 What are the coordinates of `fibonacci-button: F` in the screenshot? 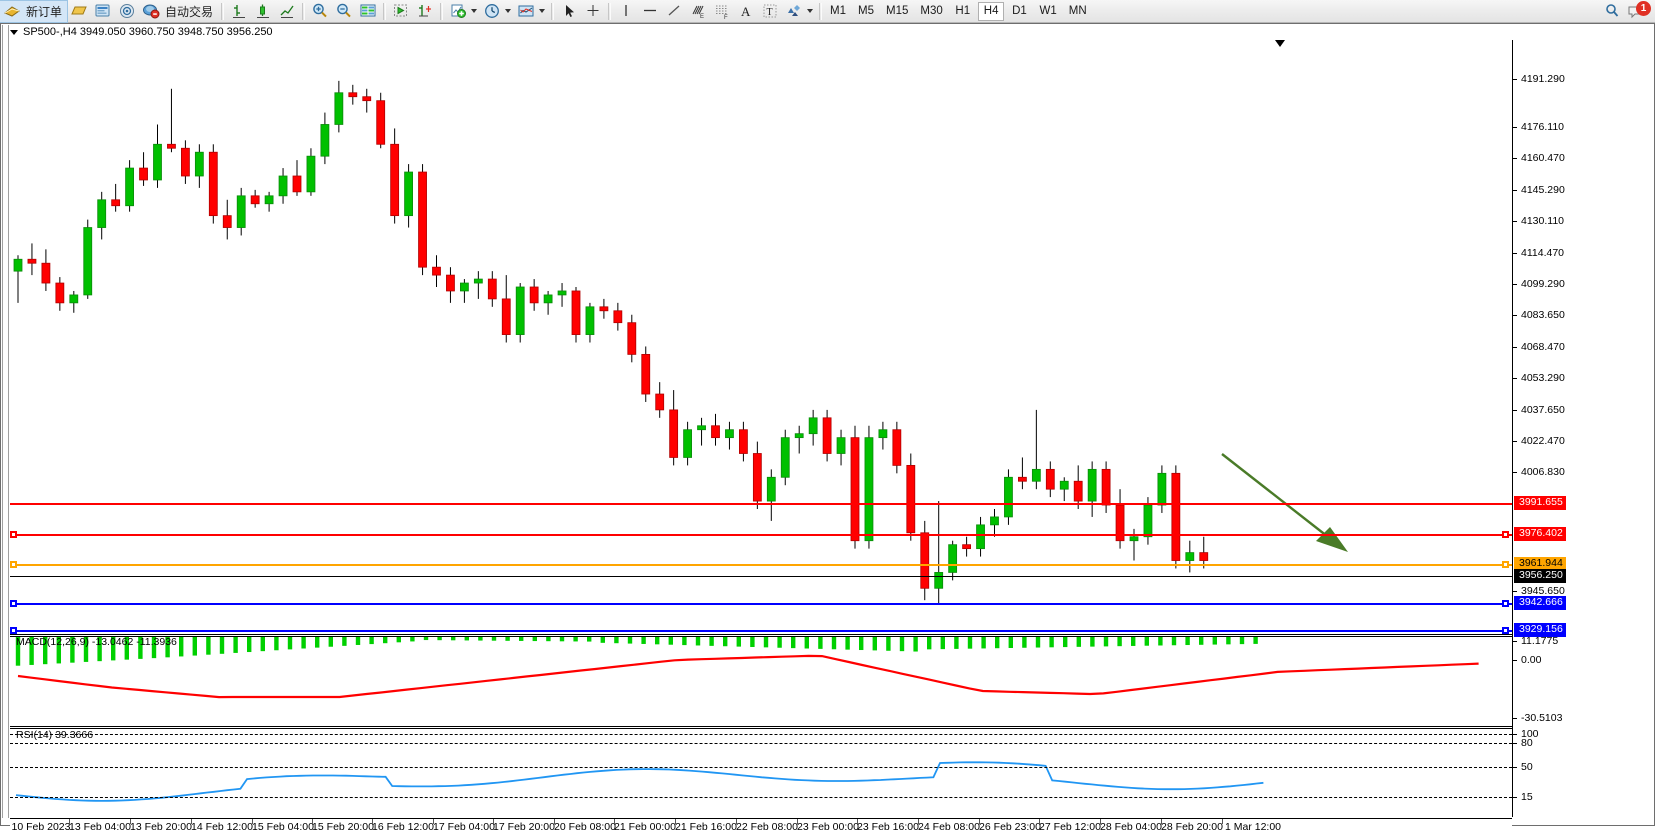 It's located at (722, 11).